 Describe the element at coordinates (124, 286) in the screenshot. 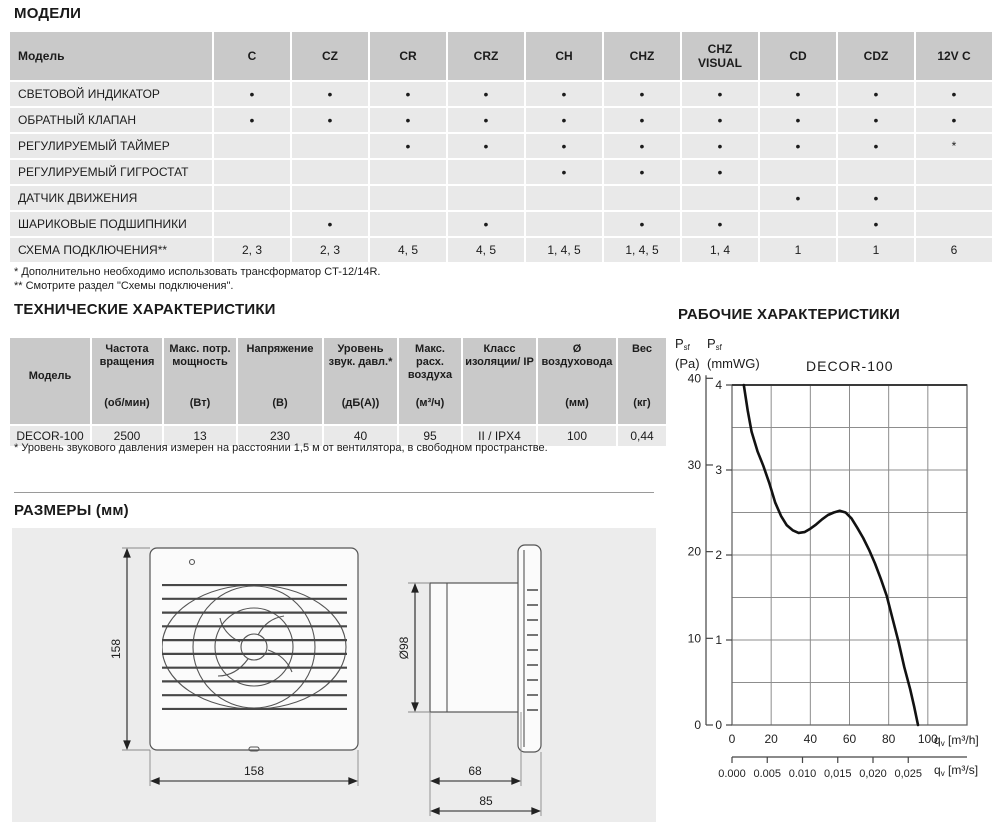

I see `models-footnote-2: ** Смотрите раздел "Схемы подключения".` at that location.